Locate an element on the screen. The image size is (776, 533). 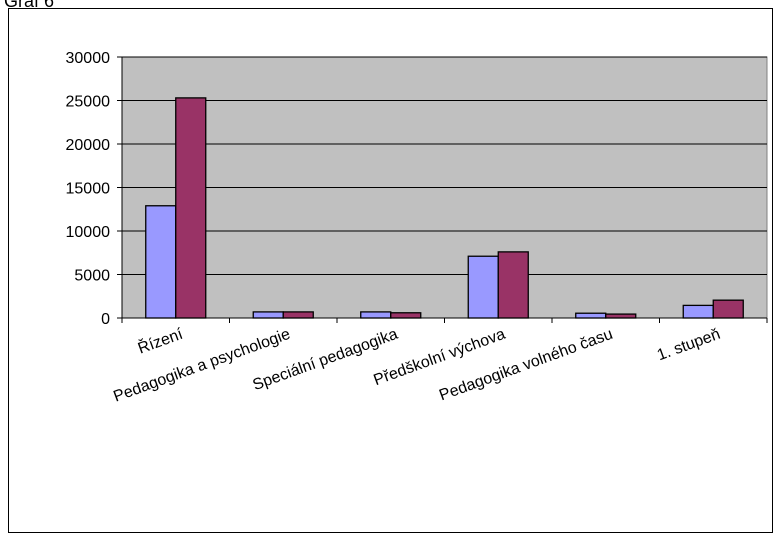
x-category-label: Pedagogika a psychologie is located at coordinates (201, 366).